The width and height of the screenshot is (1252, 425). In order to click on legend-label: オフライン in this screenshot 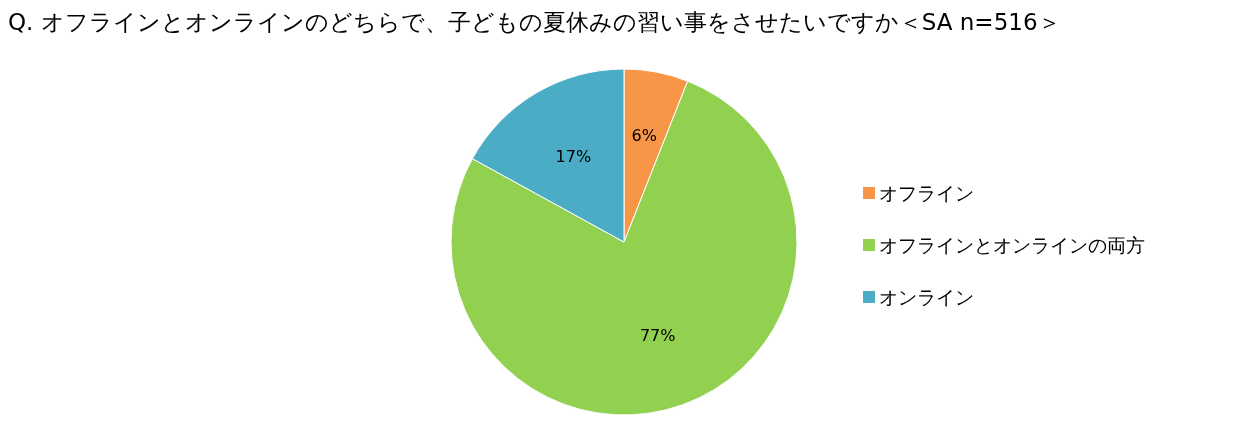, I will do `click(926, 193)`.